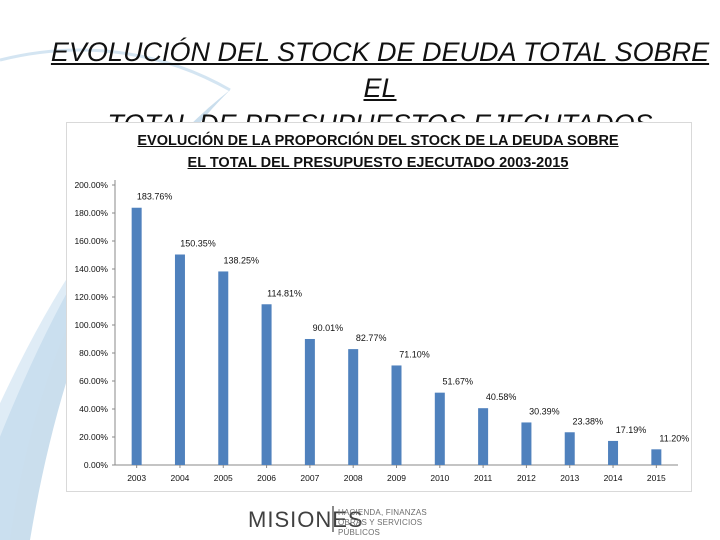  What do you see at coordinates (306, 519) in the screenshot?
I see `misiones-logo: MISIONES` at bounding box center [306, 519].